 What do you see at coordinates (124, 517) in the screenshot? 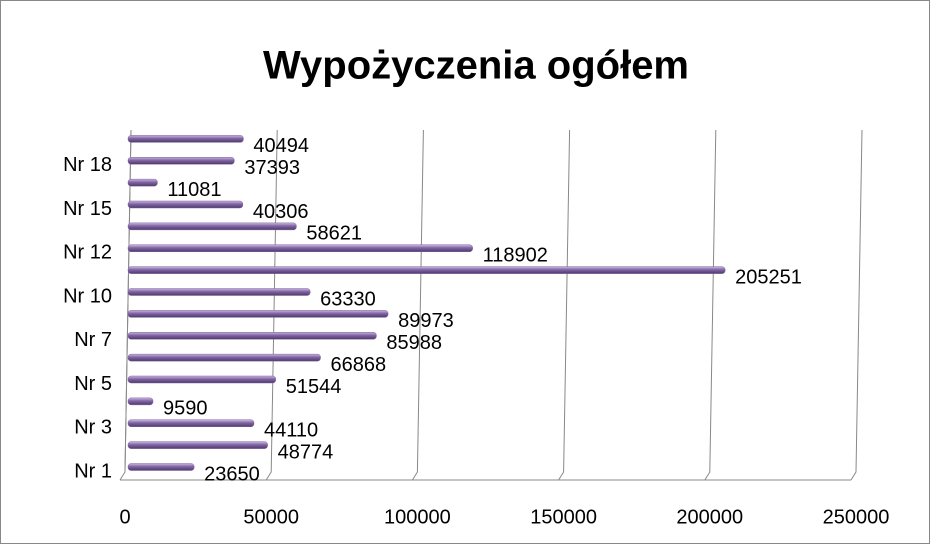
I see `x-tick-label: 0` at bounding box center [124, 517].